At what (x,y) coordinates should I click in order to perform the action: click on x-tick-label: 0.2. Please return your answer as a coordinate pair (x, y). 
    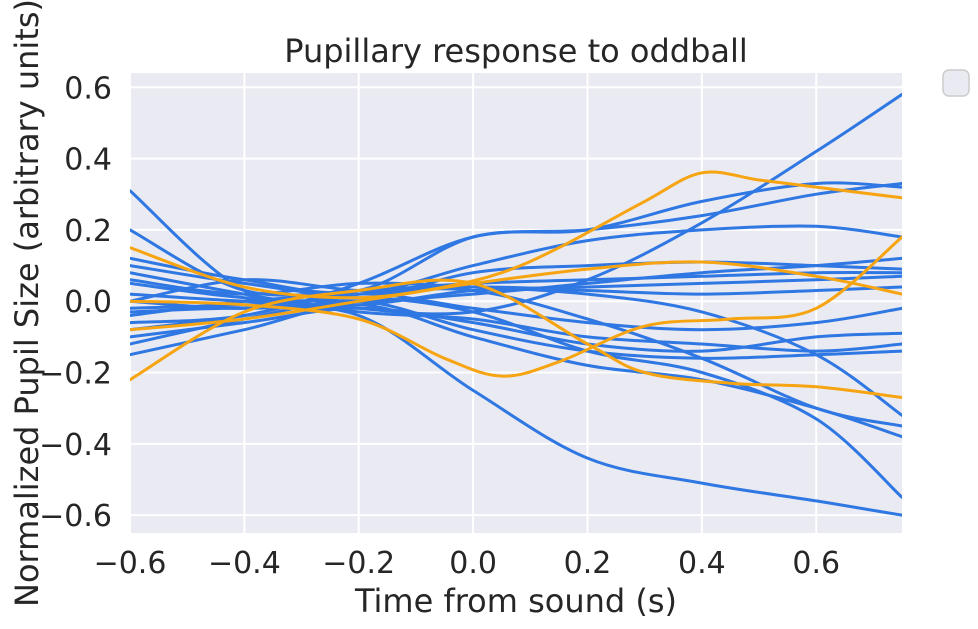
    Looking at the image, I should click on (588, 563).